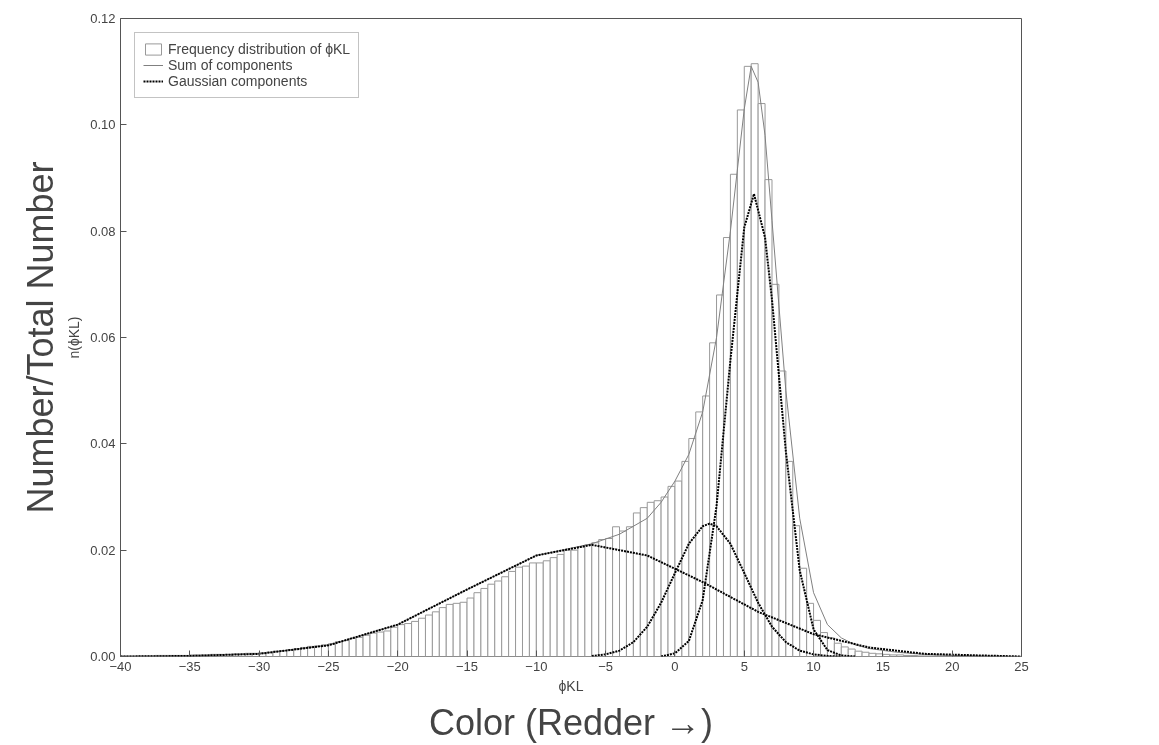  Describe the element at coordinates (675, 666) in the screenshot. I see `x-tick-label: 0` at that location.